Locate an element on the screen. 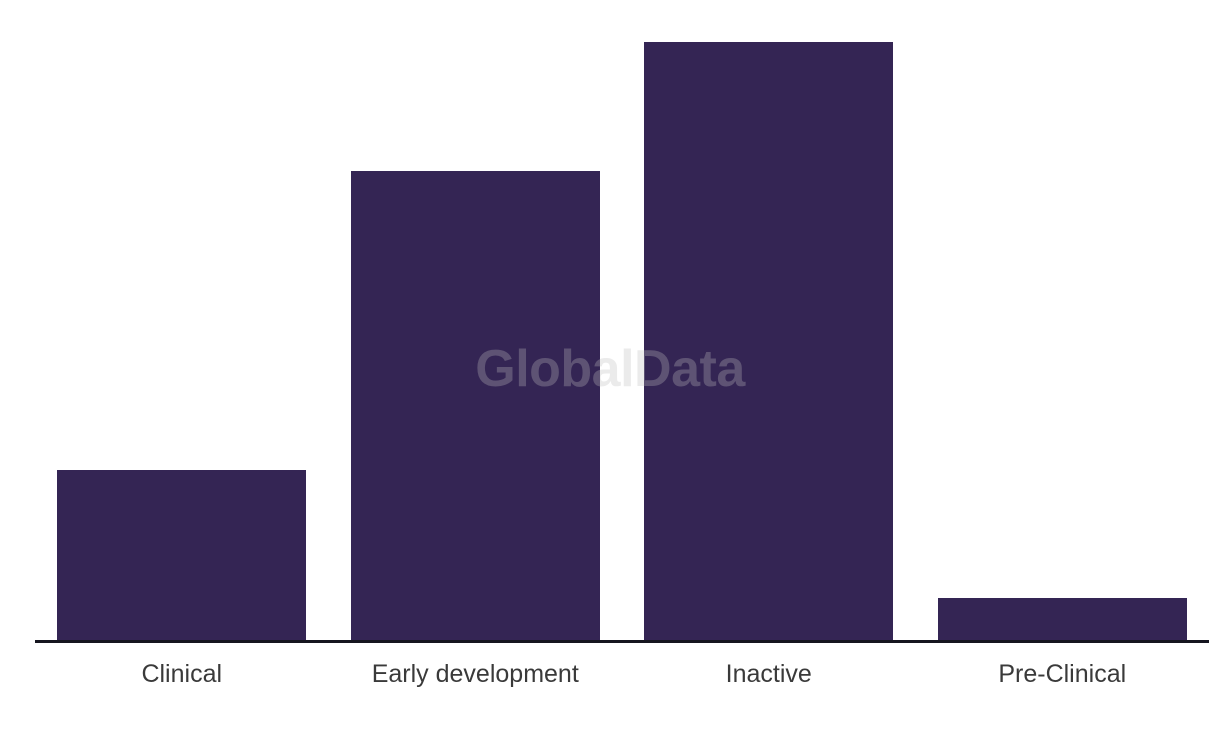  x-axis-label-pre-clinical: Pre-Clinical is located at coordinates (1062, 674).